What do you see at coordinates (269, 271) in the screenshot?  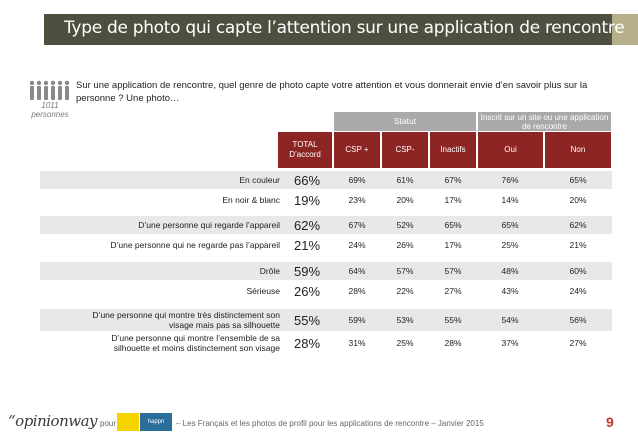 I see `row-label: Drôle` at bounding box center [269, 271].